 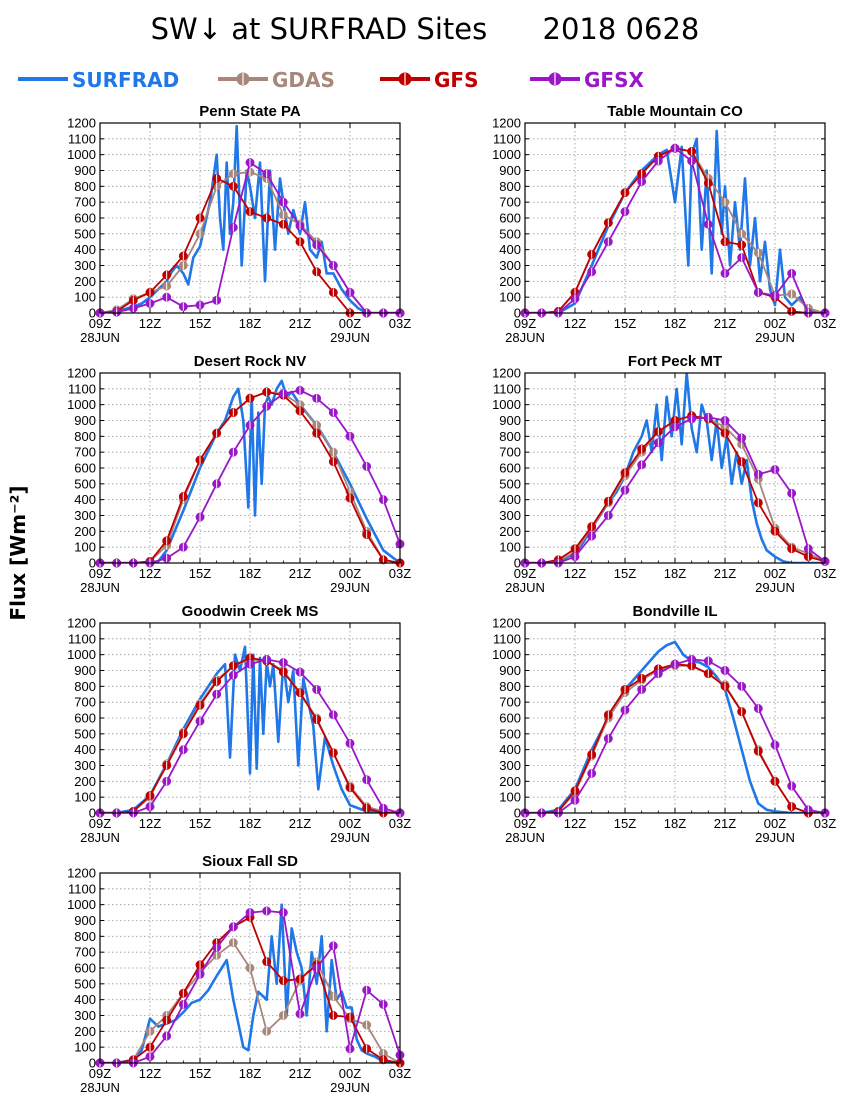 I want to click on panel-title: Table Mountain CO, so click(x=675, y=111).